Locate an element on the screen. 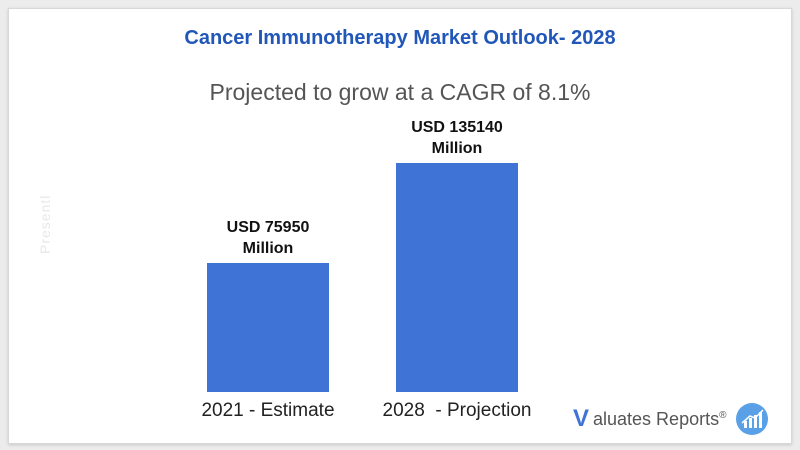 The height and width of the screenshot is (450, 800). logo-text: aluates Reports® is located at coordinates (660, 418).